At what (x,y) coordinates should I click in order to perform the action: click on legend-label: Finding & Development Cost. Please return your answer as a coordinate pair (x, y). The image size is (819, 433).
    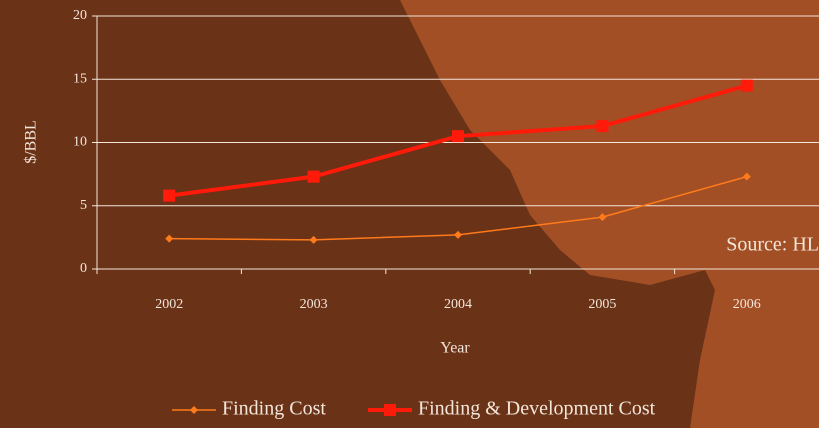
    Looking at the image, I should click on (537, 409).